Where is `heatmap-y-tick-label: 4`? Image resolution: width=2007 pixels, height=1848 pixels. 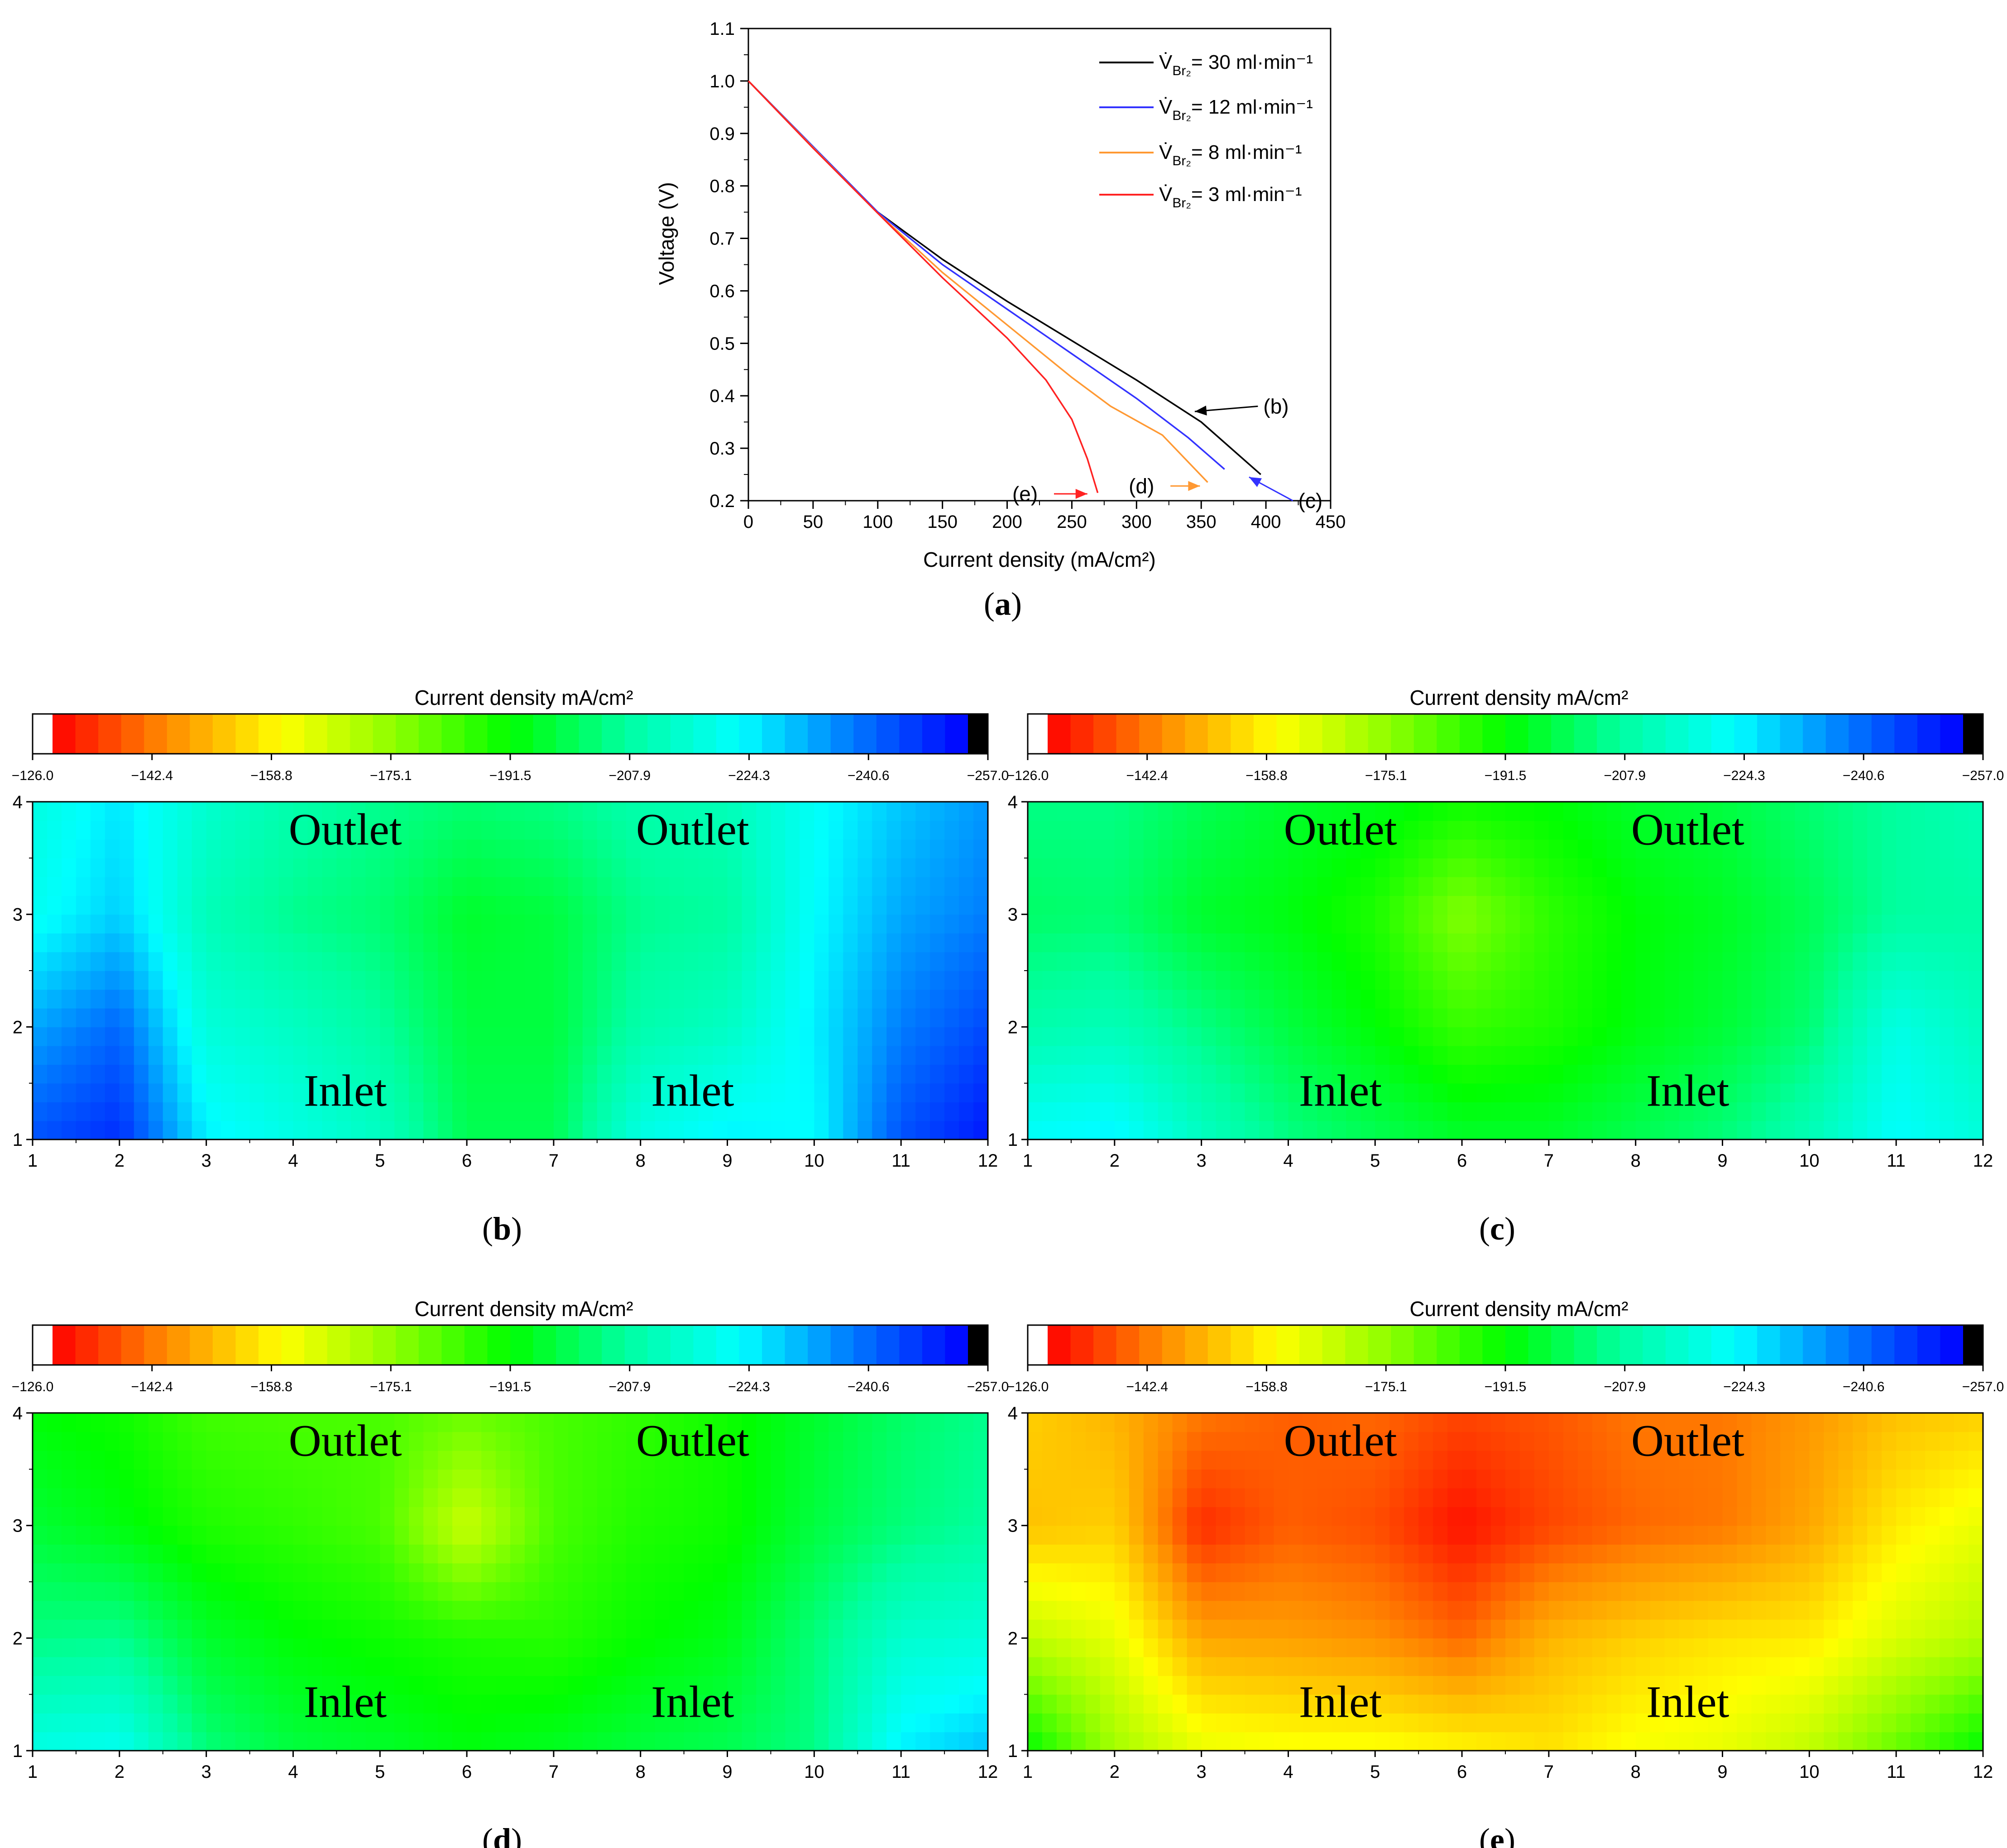 heatmap-y-tick-label: 4 is located at coordinates (1013, 802).